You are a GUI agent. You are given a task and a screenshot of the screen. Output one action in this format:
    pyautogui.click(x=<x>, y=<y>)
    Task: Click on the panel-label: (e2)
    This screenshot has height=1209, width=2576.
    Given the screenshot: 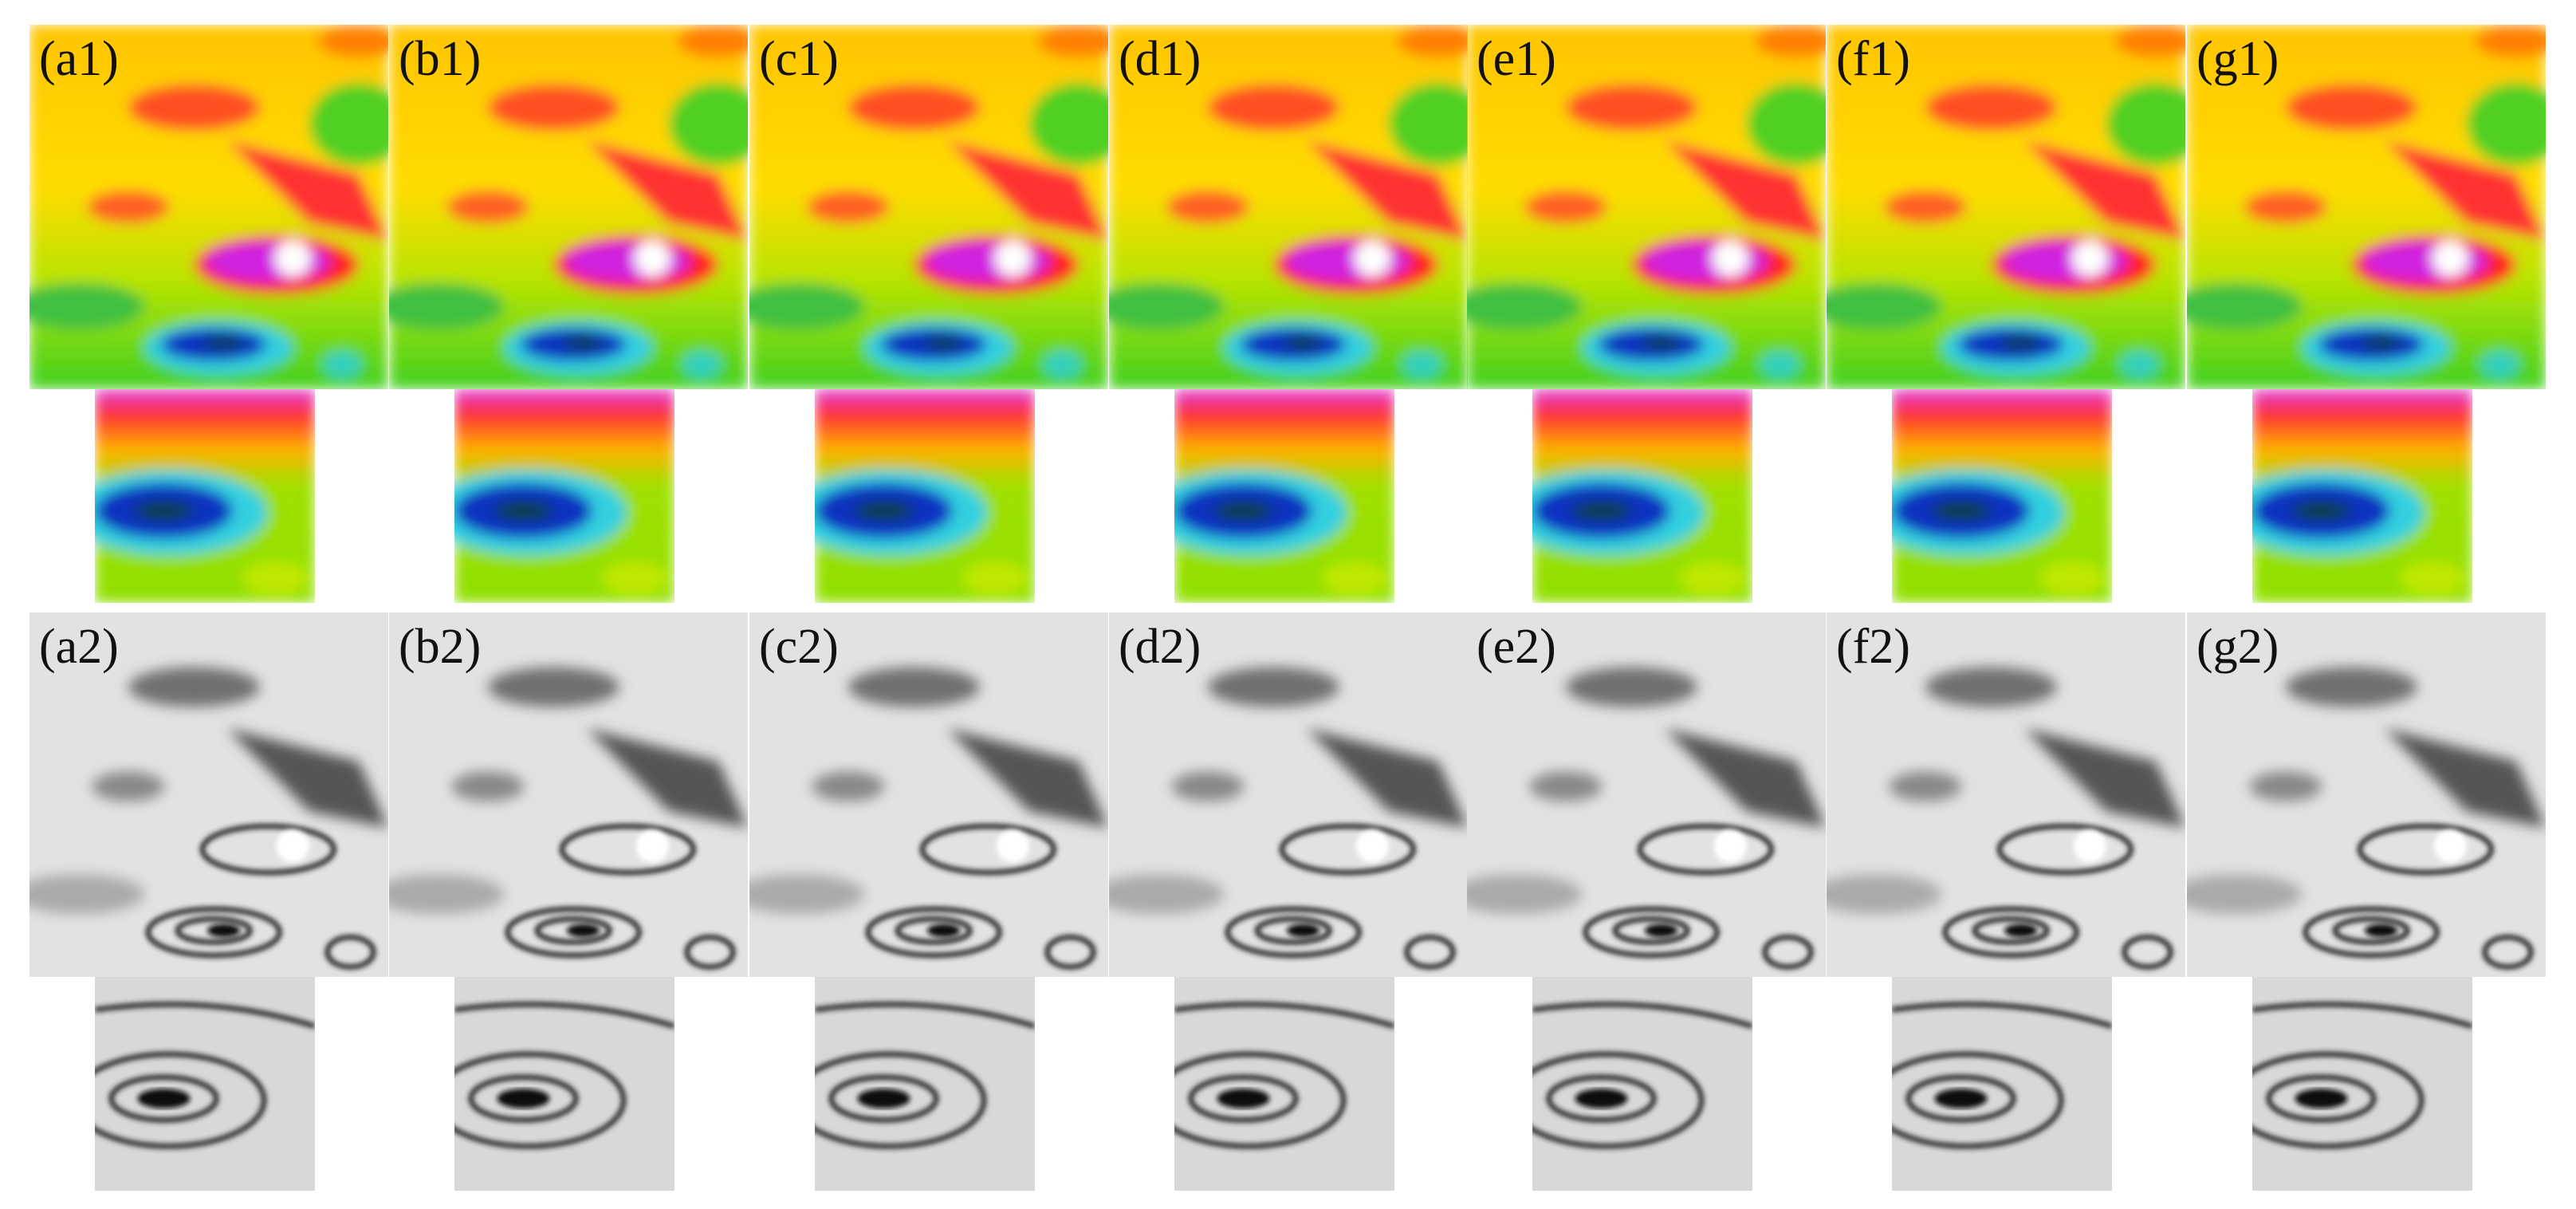 What is the action you would take?
    pyautogui.click(x=1517, y=647)
    